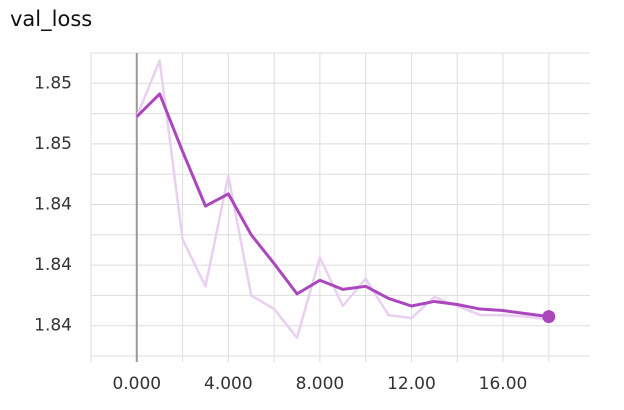 This screenshot has width=624, height=410. What do you see at coordinates (411, 384) in the screenshot?
I see `x-tick-label: 12.00` at bounding box center [411, 384].